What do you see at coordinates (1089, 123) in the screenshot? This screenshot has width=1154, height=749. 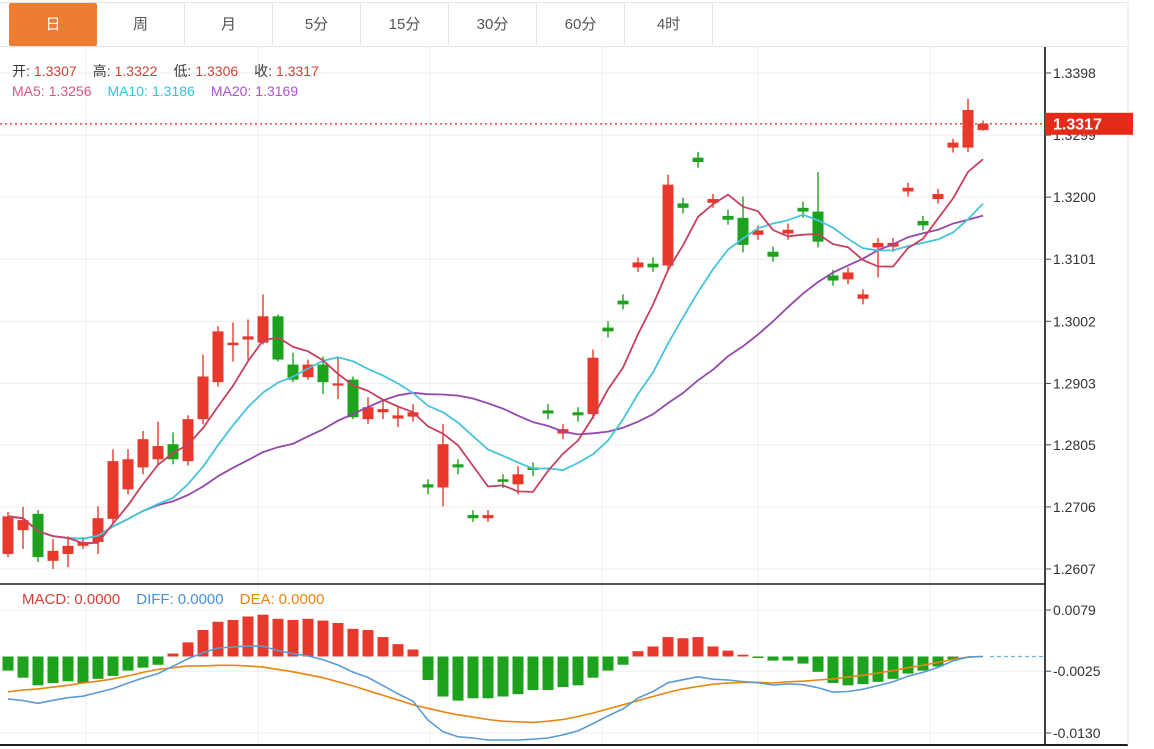 I see `last-price-badge` at bounding box center [1089, 123].